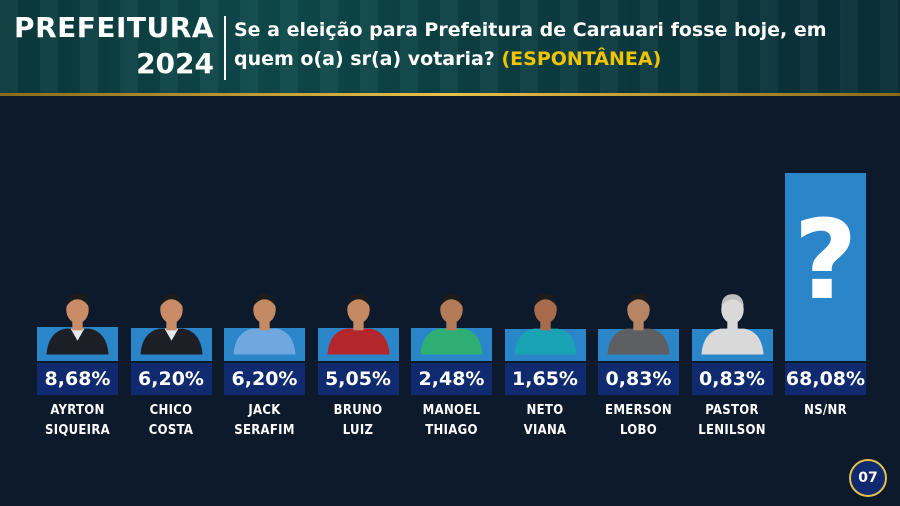  I want to click on question-highlight: (ESPONTÂNEA), so click(581, 59).